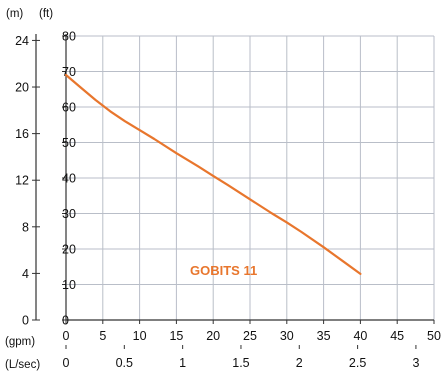 The width and height of the screenshot is (445, 372). I want to click on x-tick-label-gpm: 20, so click(213, 336).